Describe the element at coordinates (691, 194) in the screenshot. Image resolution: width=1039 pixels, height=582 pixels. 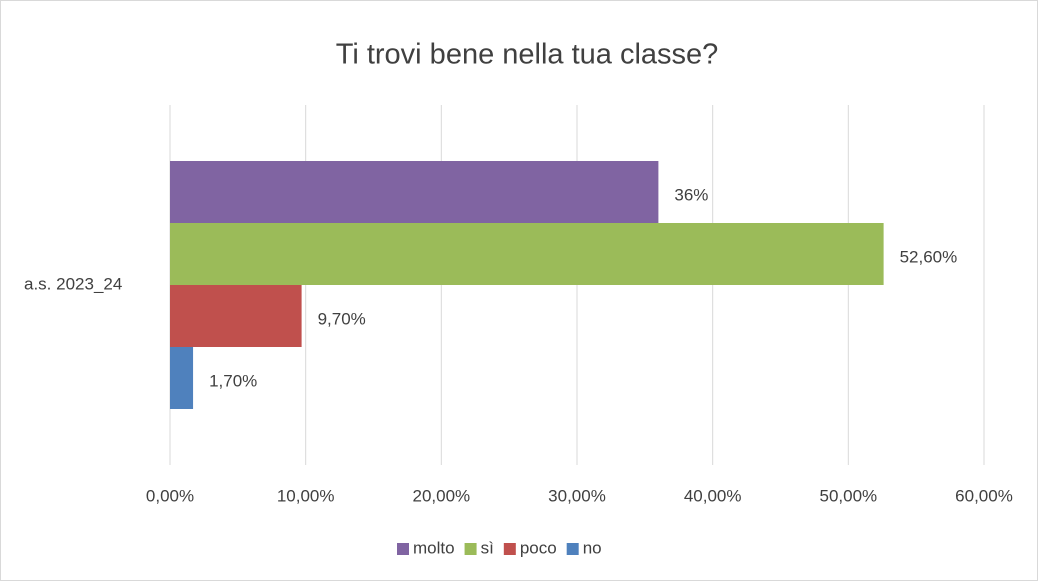
I see `data-label: 36%` at that location.